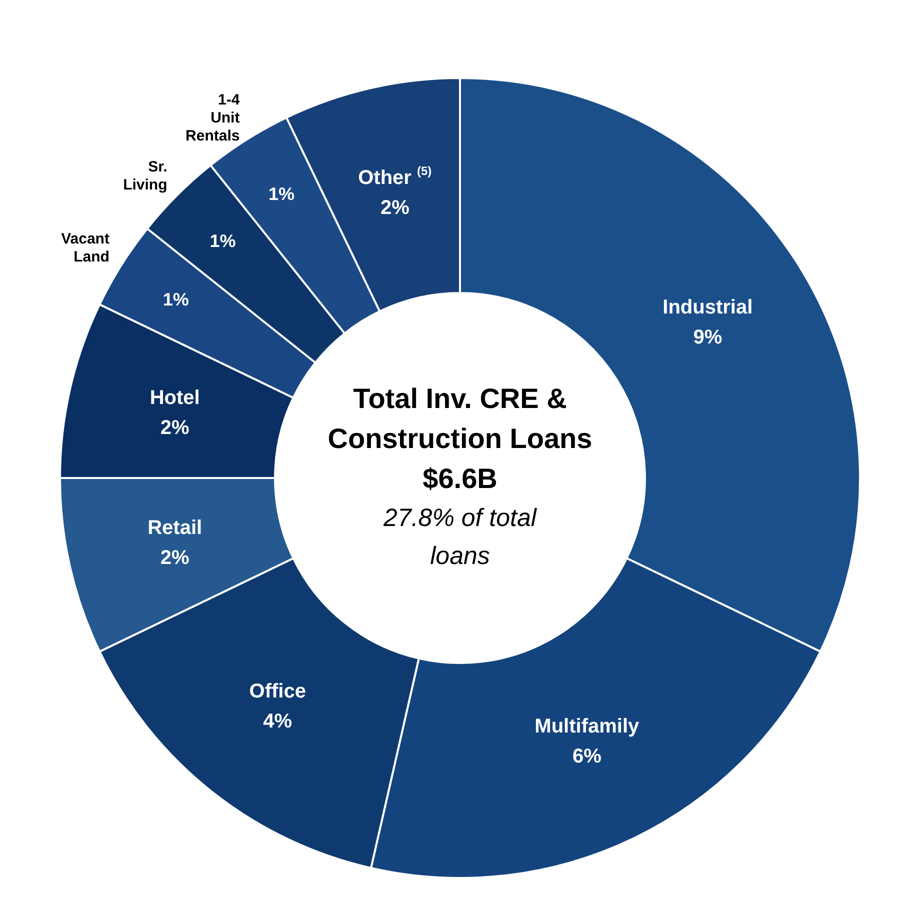 This screenshot has height=912, width=920. I want to click on text: $6.6B, so click(460, 478).